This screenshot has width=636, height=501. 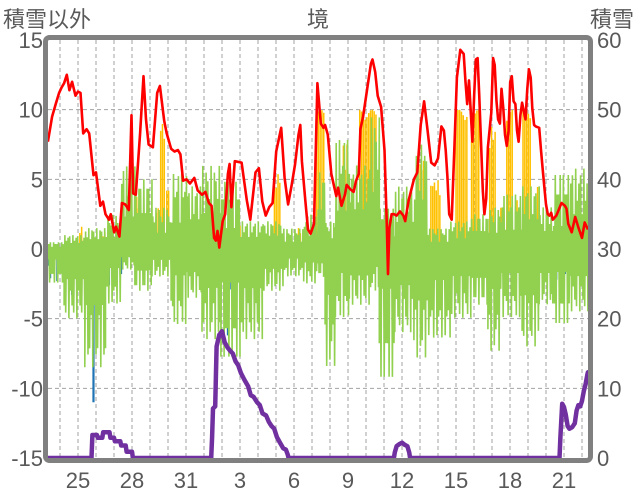 I want to click on svg-text: 60, so click(x=609, y=40).